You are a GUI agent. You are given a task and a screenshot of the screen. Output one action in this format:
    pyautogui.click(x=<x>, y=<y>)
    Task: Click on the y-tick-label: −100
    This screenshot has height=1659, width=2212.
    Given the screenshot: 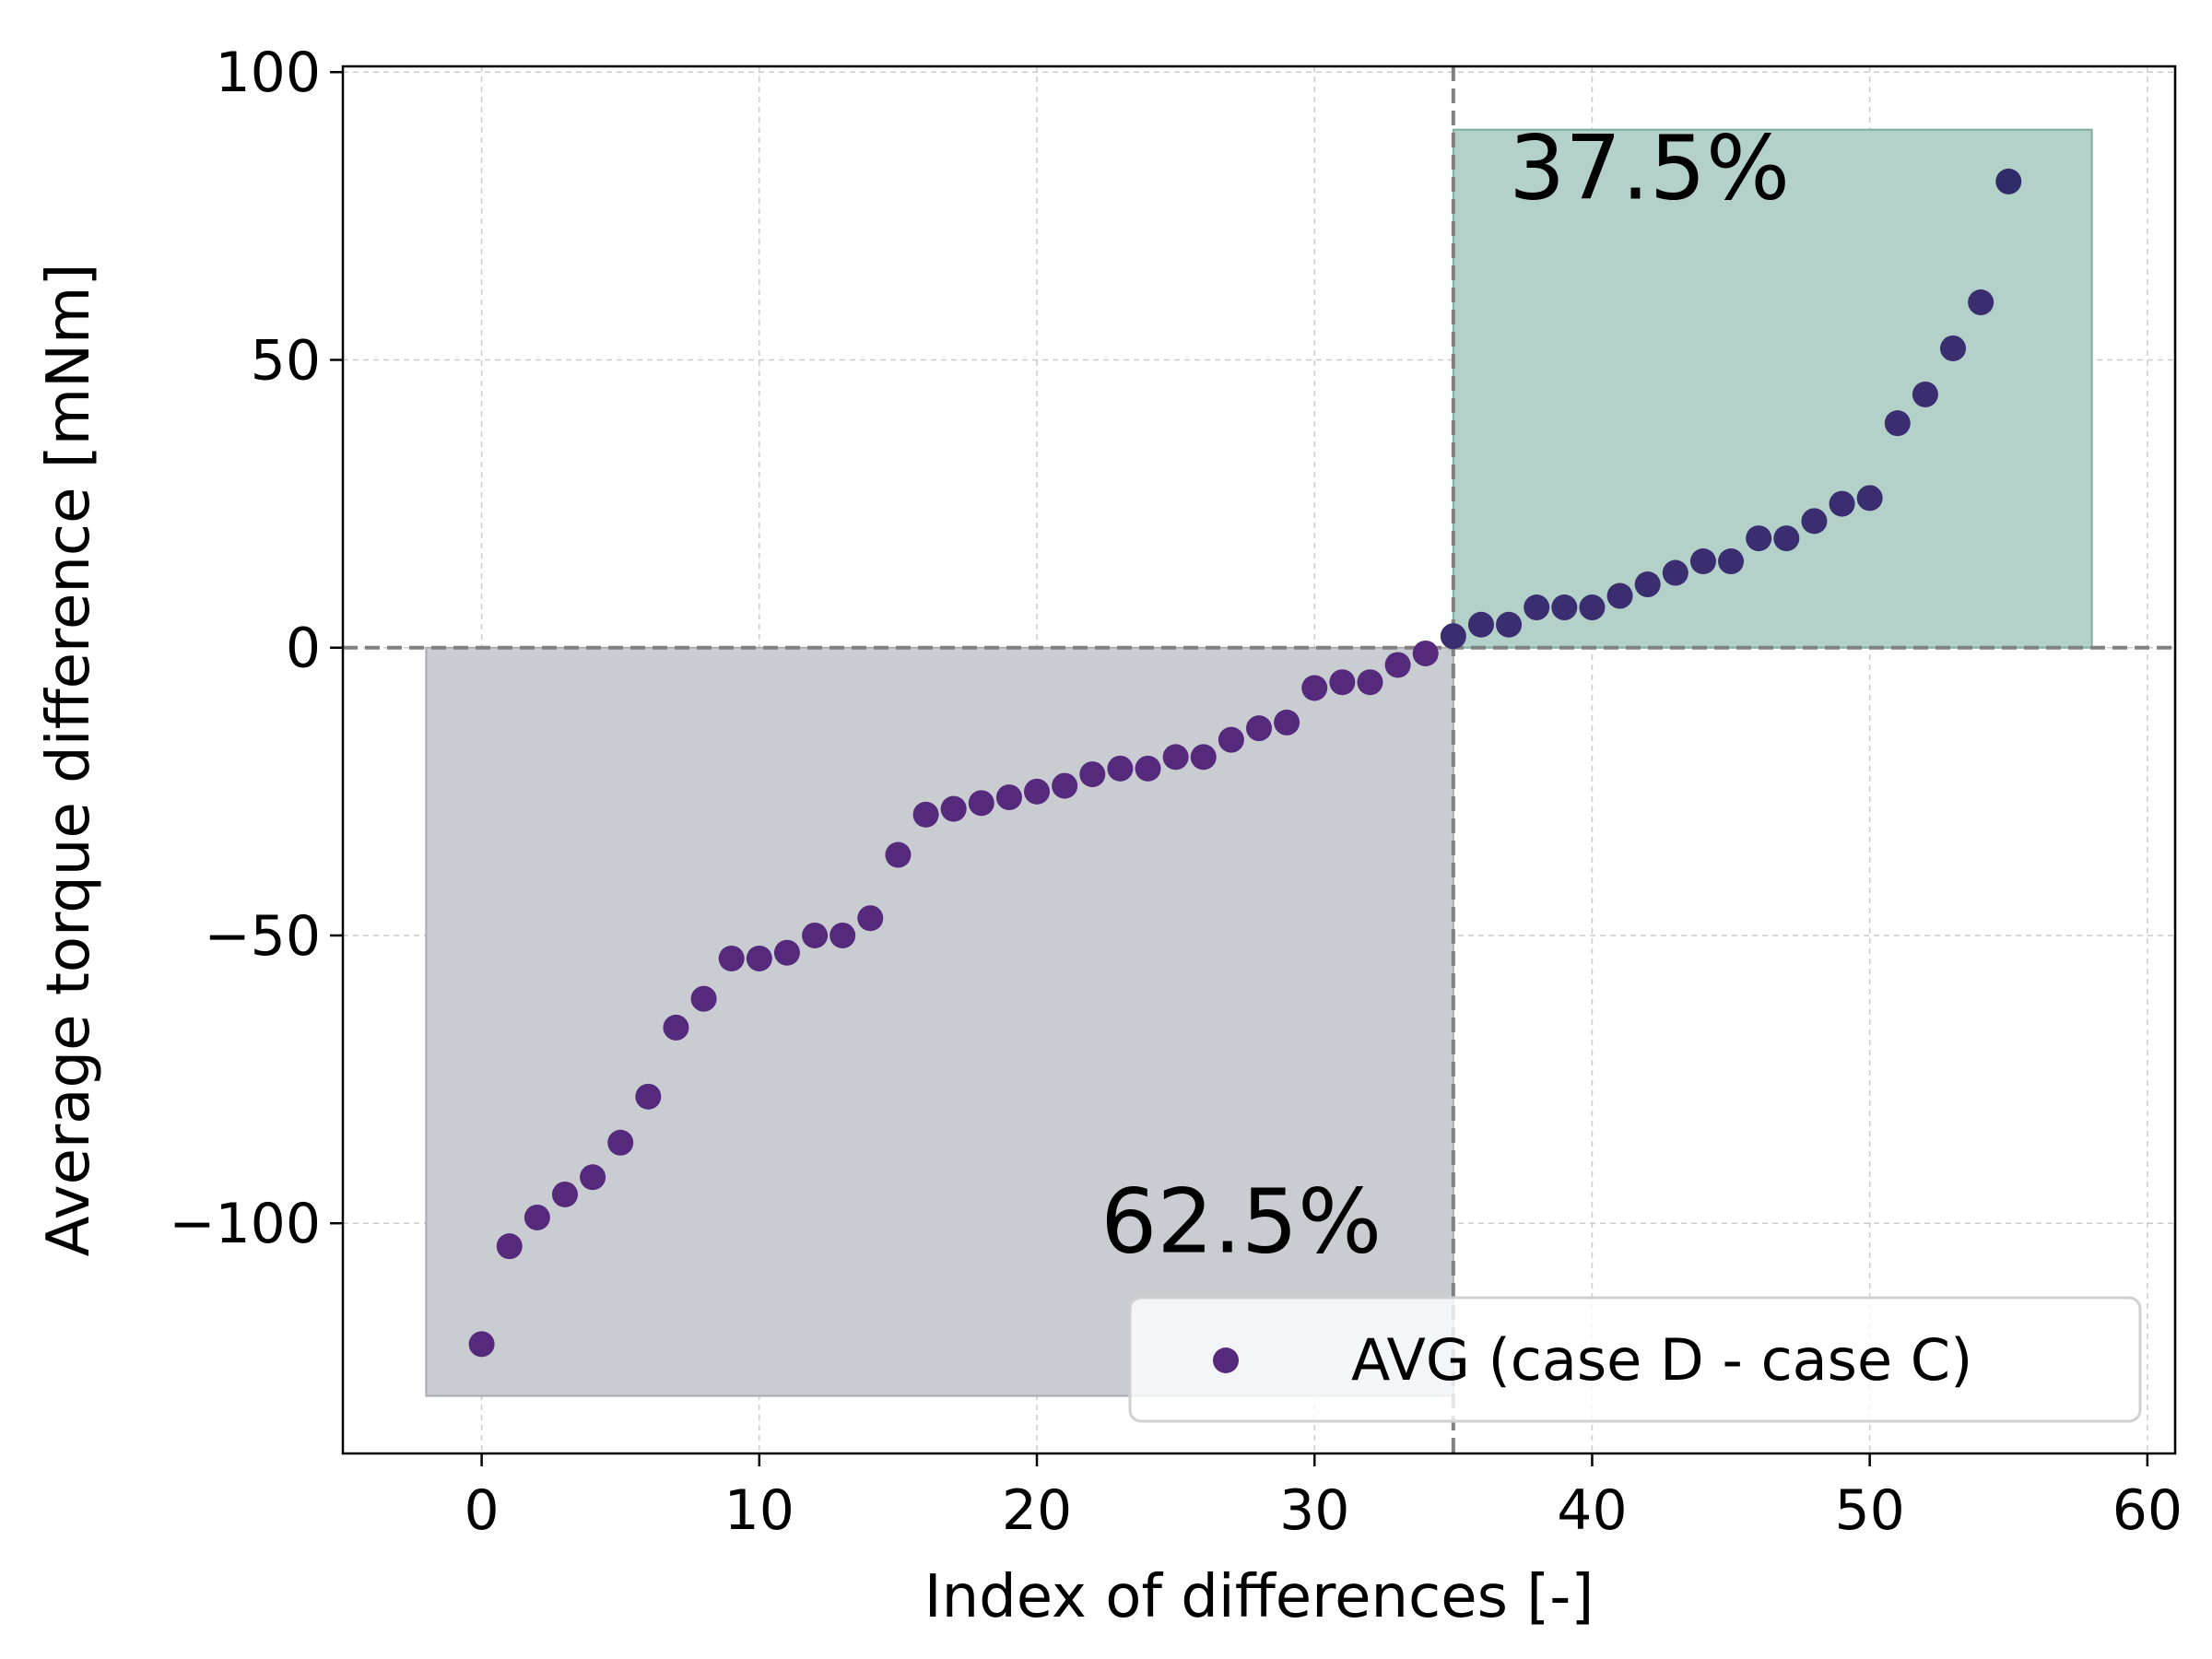 What is the action you would take?
    pyautogui.click(x=245, y=1224)
    